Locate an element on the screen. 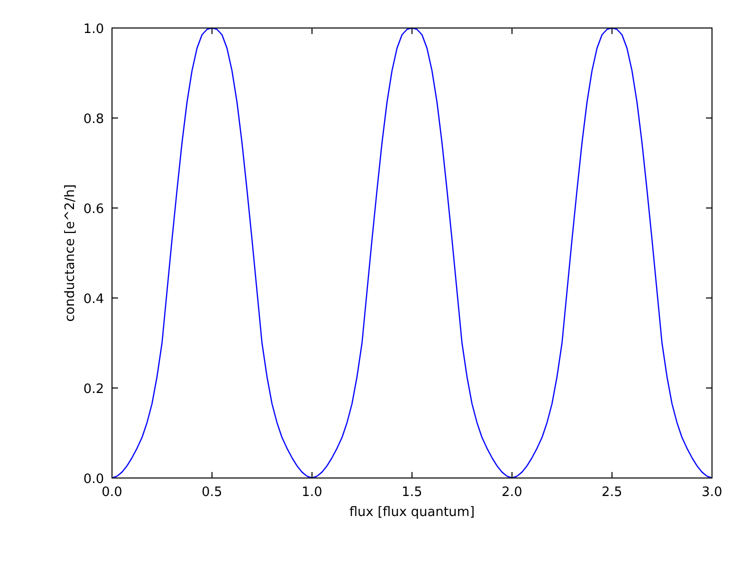 The width and height of the screenshot is (749, 562). x-tick-label: 1.5 is located at coordinates (412, 492).